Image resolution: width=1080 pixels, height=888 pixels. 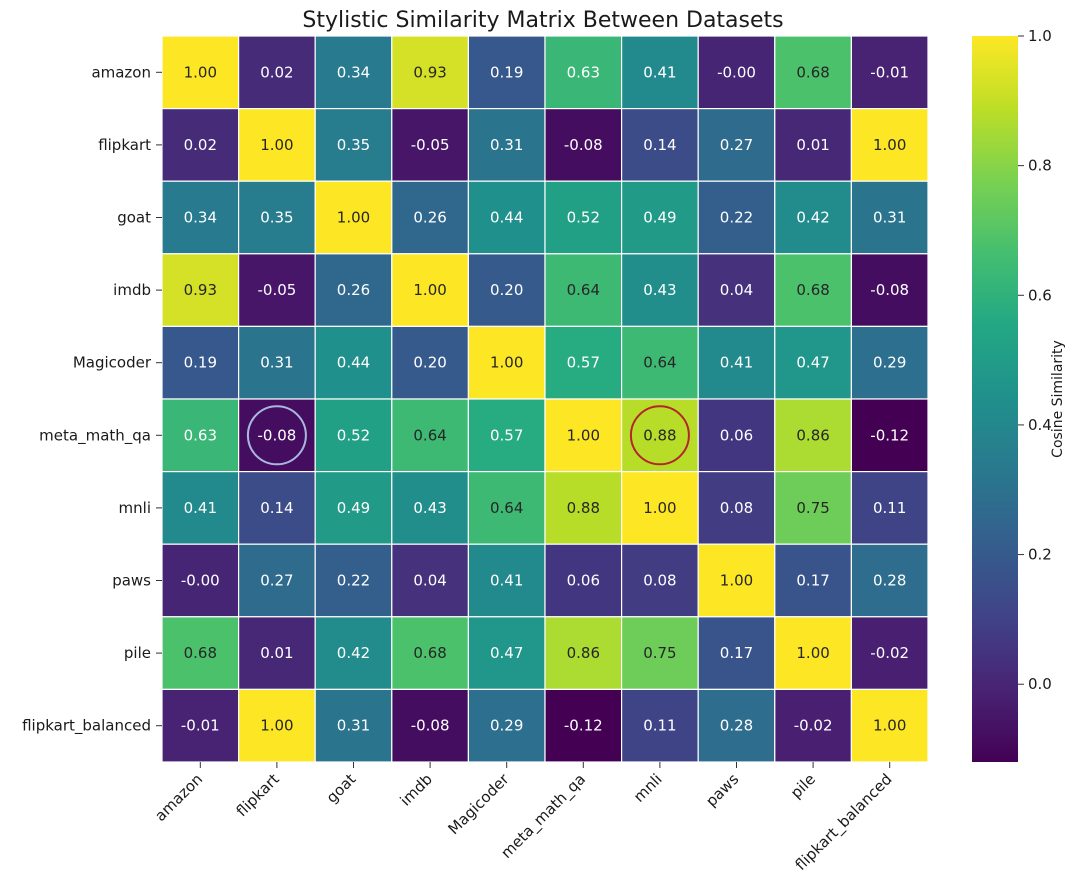 I want to click on cell-value-label: 0.75, so click(x=659, y=653).